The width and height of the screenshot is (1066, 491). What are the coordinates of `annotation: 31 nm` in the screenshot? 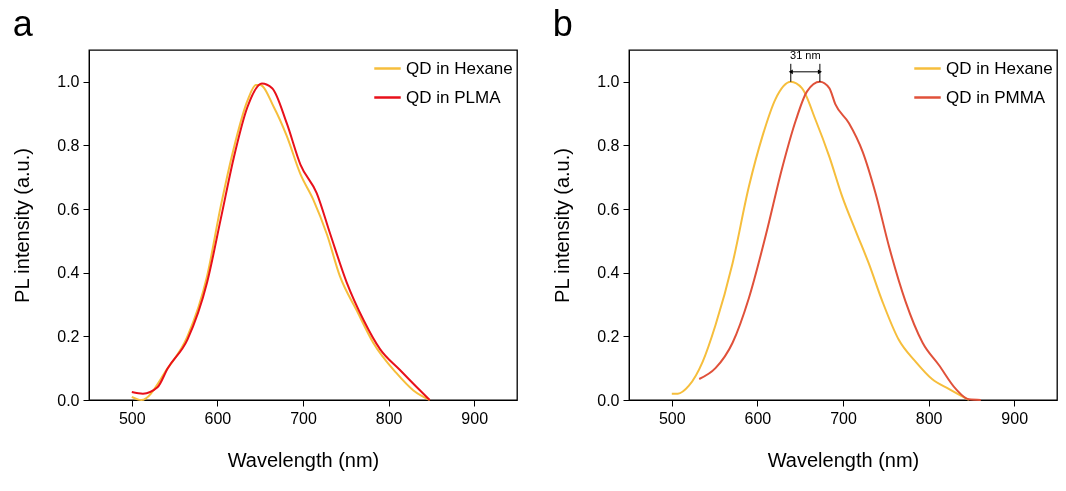 It's located at (805, 54).